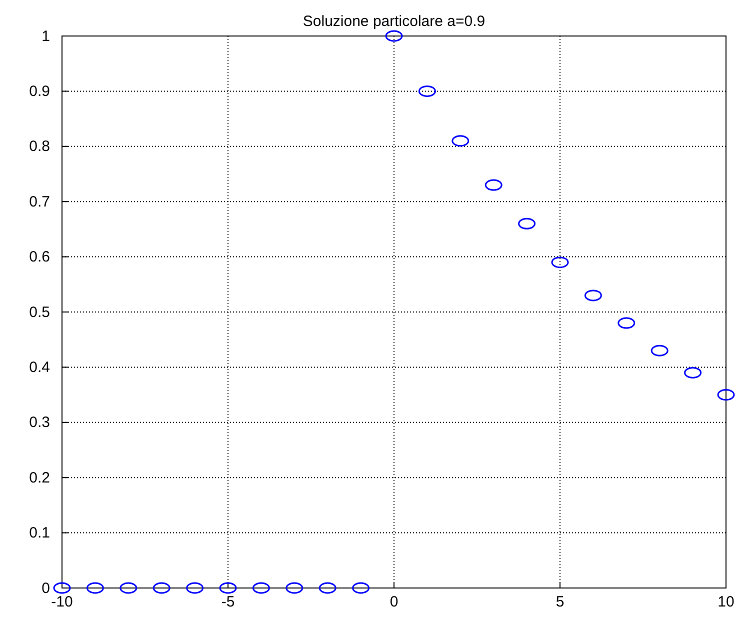  Describe the element at coordinates (39, 533) in the screenshot. I see `y-tick-label: 0.1` at that location.